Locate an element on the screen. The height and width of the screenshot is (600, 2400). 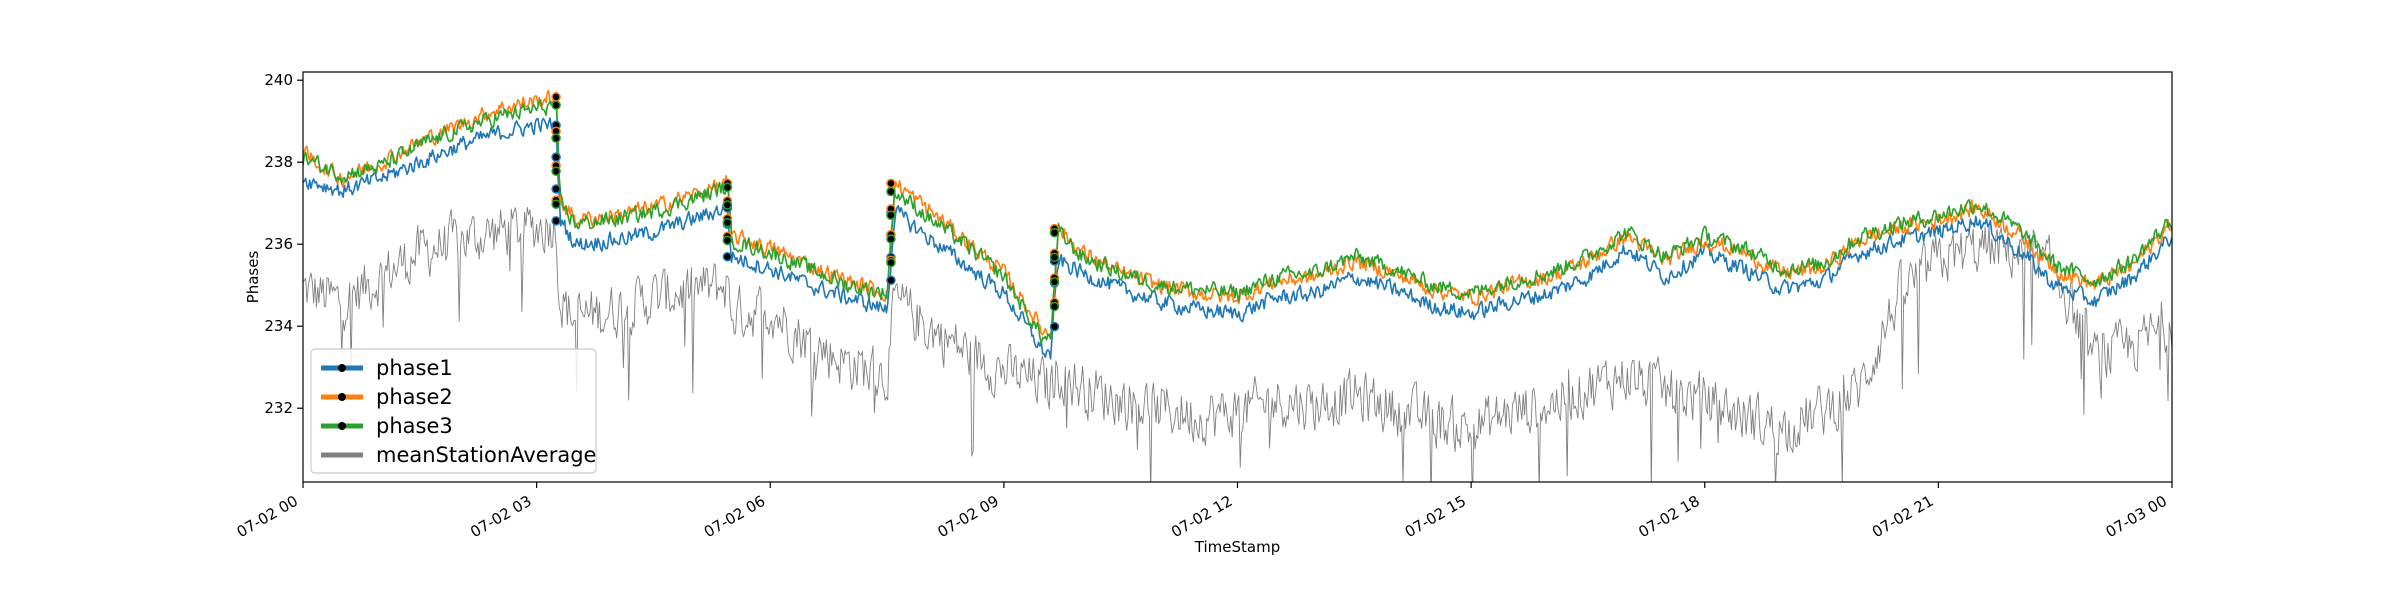
x-tick-label: 07-02 21 is located at coordinates (1902, 516).